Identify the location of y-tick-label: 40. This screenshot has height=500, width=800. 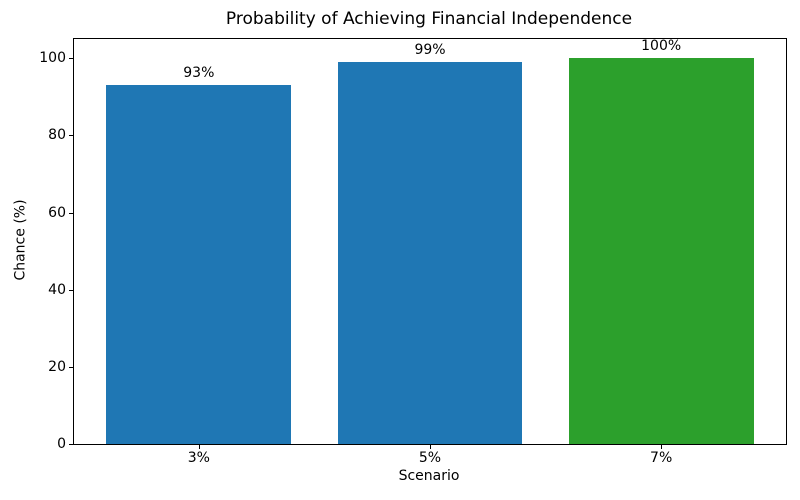
(57, 289).